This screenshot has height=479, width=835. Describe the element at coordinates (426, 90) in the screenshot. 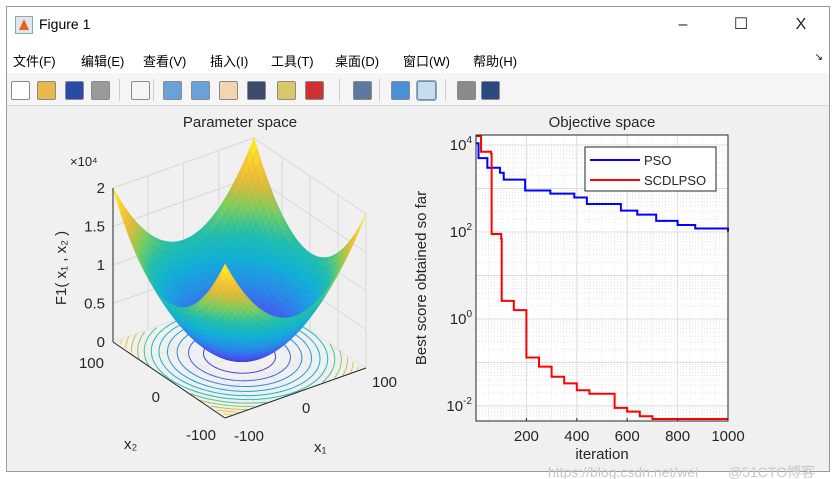

I see `legend-icon` at that location.